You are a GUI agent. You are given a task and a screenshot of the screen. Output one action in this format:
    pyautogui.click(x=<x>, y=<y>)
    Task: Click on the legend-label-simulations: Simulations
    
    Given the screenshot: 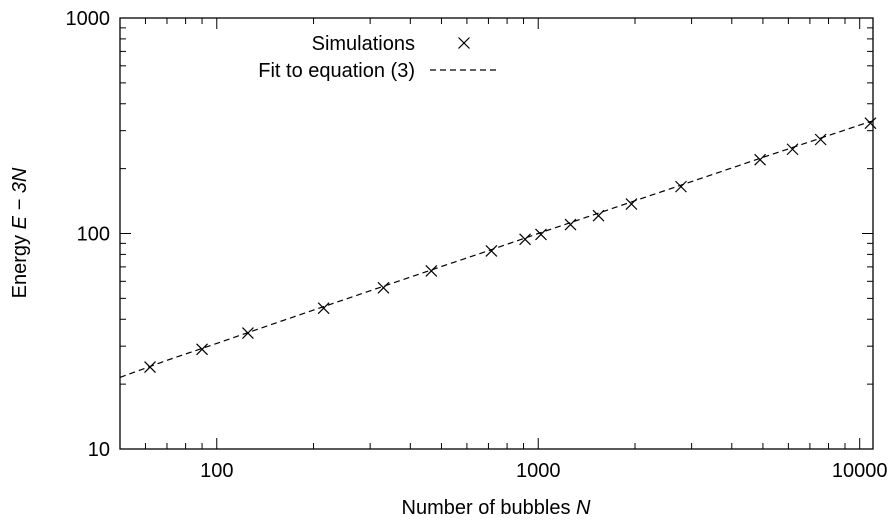 What is the action you would take?
    pyautogui.click(x=363, y=44)
    